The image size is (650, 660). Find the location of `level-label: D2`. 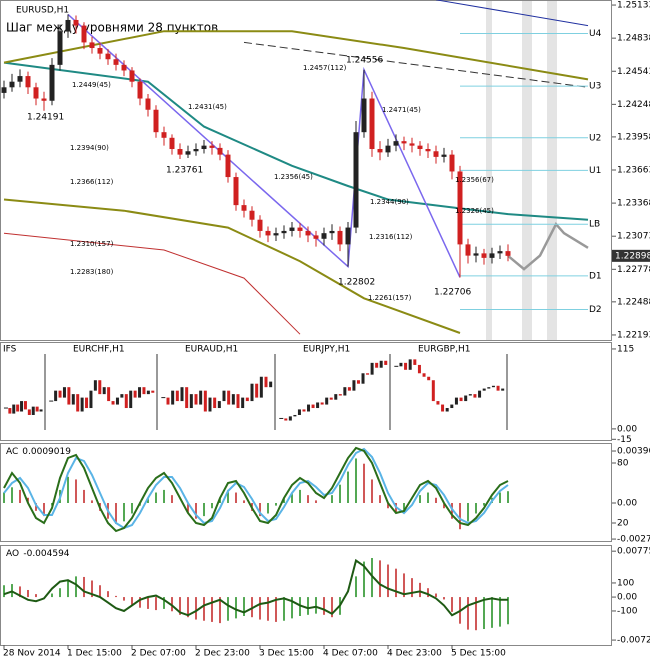

level-label: D2 is located at coordinates (595, 310).